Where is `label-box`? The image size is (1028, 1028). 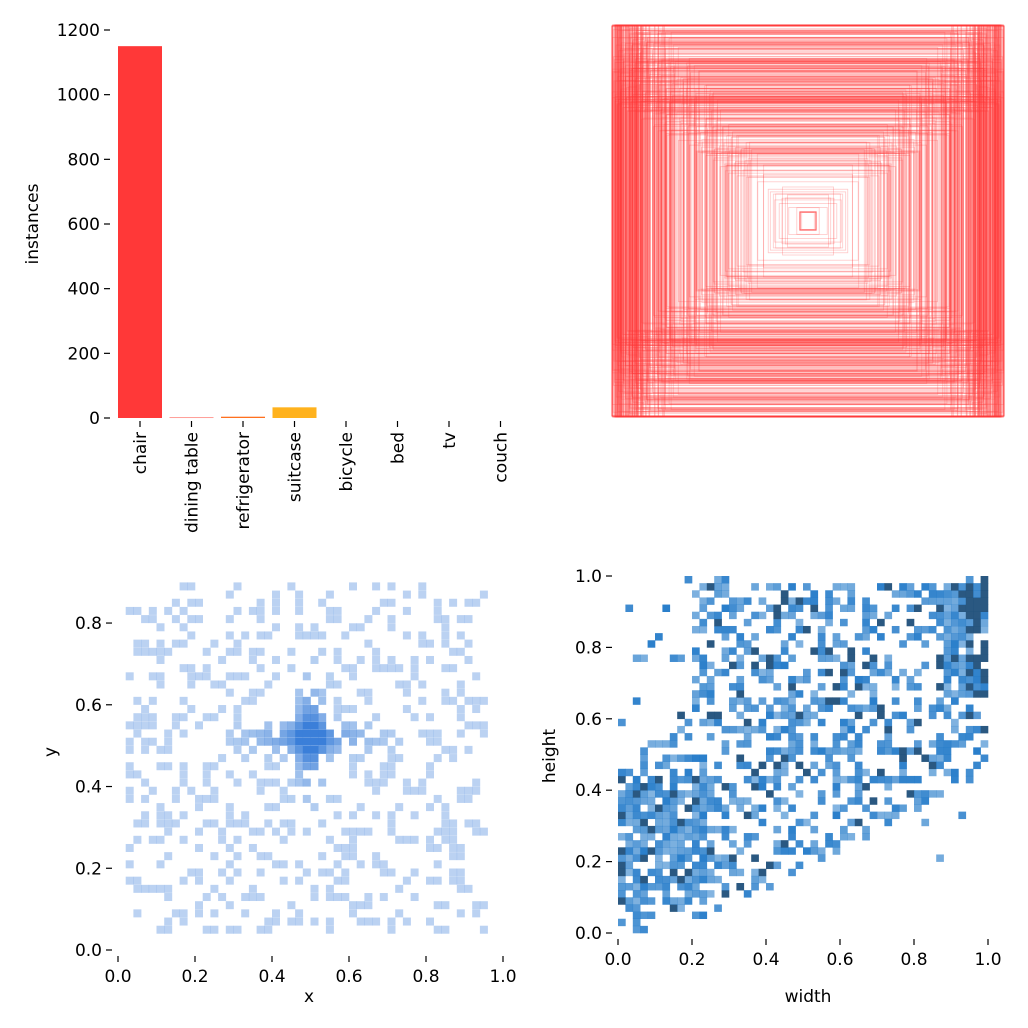 label-box is located at coordinates (808, 221).